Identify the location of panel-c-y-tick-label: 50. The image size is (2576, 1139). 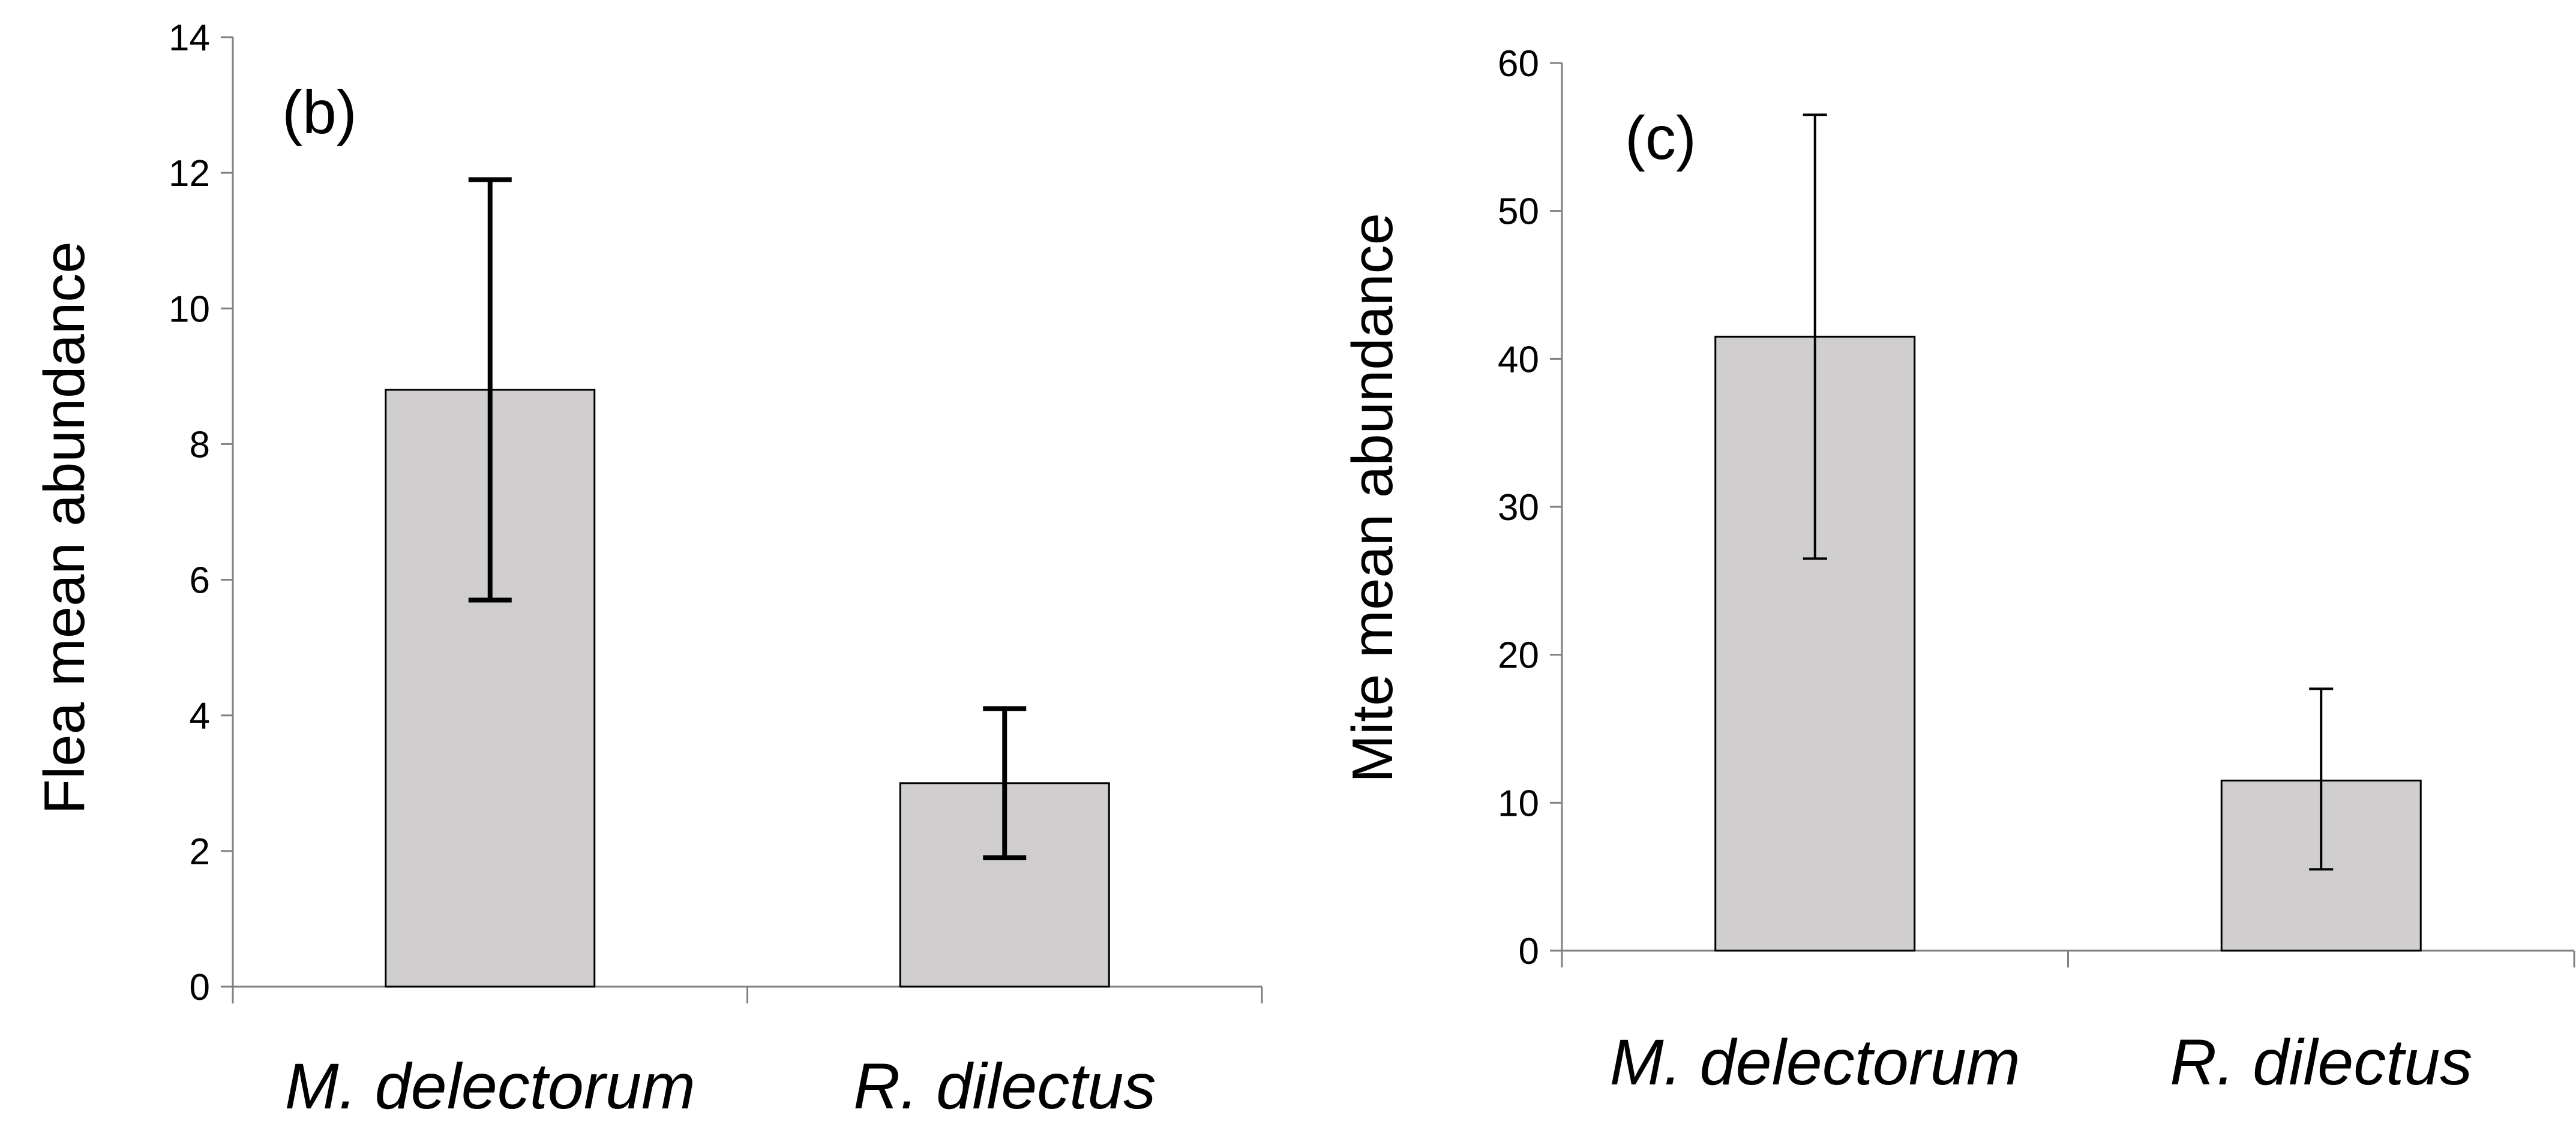
(1518, 212).